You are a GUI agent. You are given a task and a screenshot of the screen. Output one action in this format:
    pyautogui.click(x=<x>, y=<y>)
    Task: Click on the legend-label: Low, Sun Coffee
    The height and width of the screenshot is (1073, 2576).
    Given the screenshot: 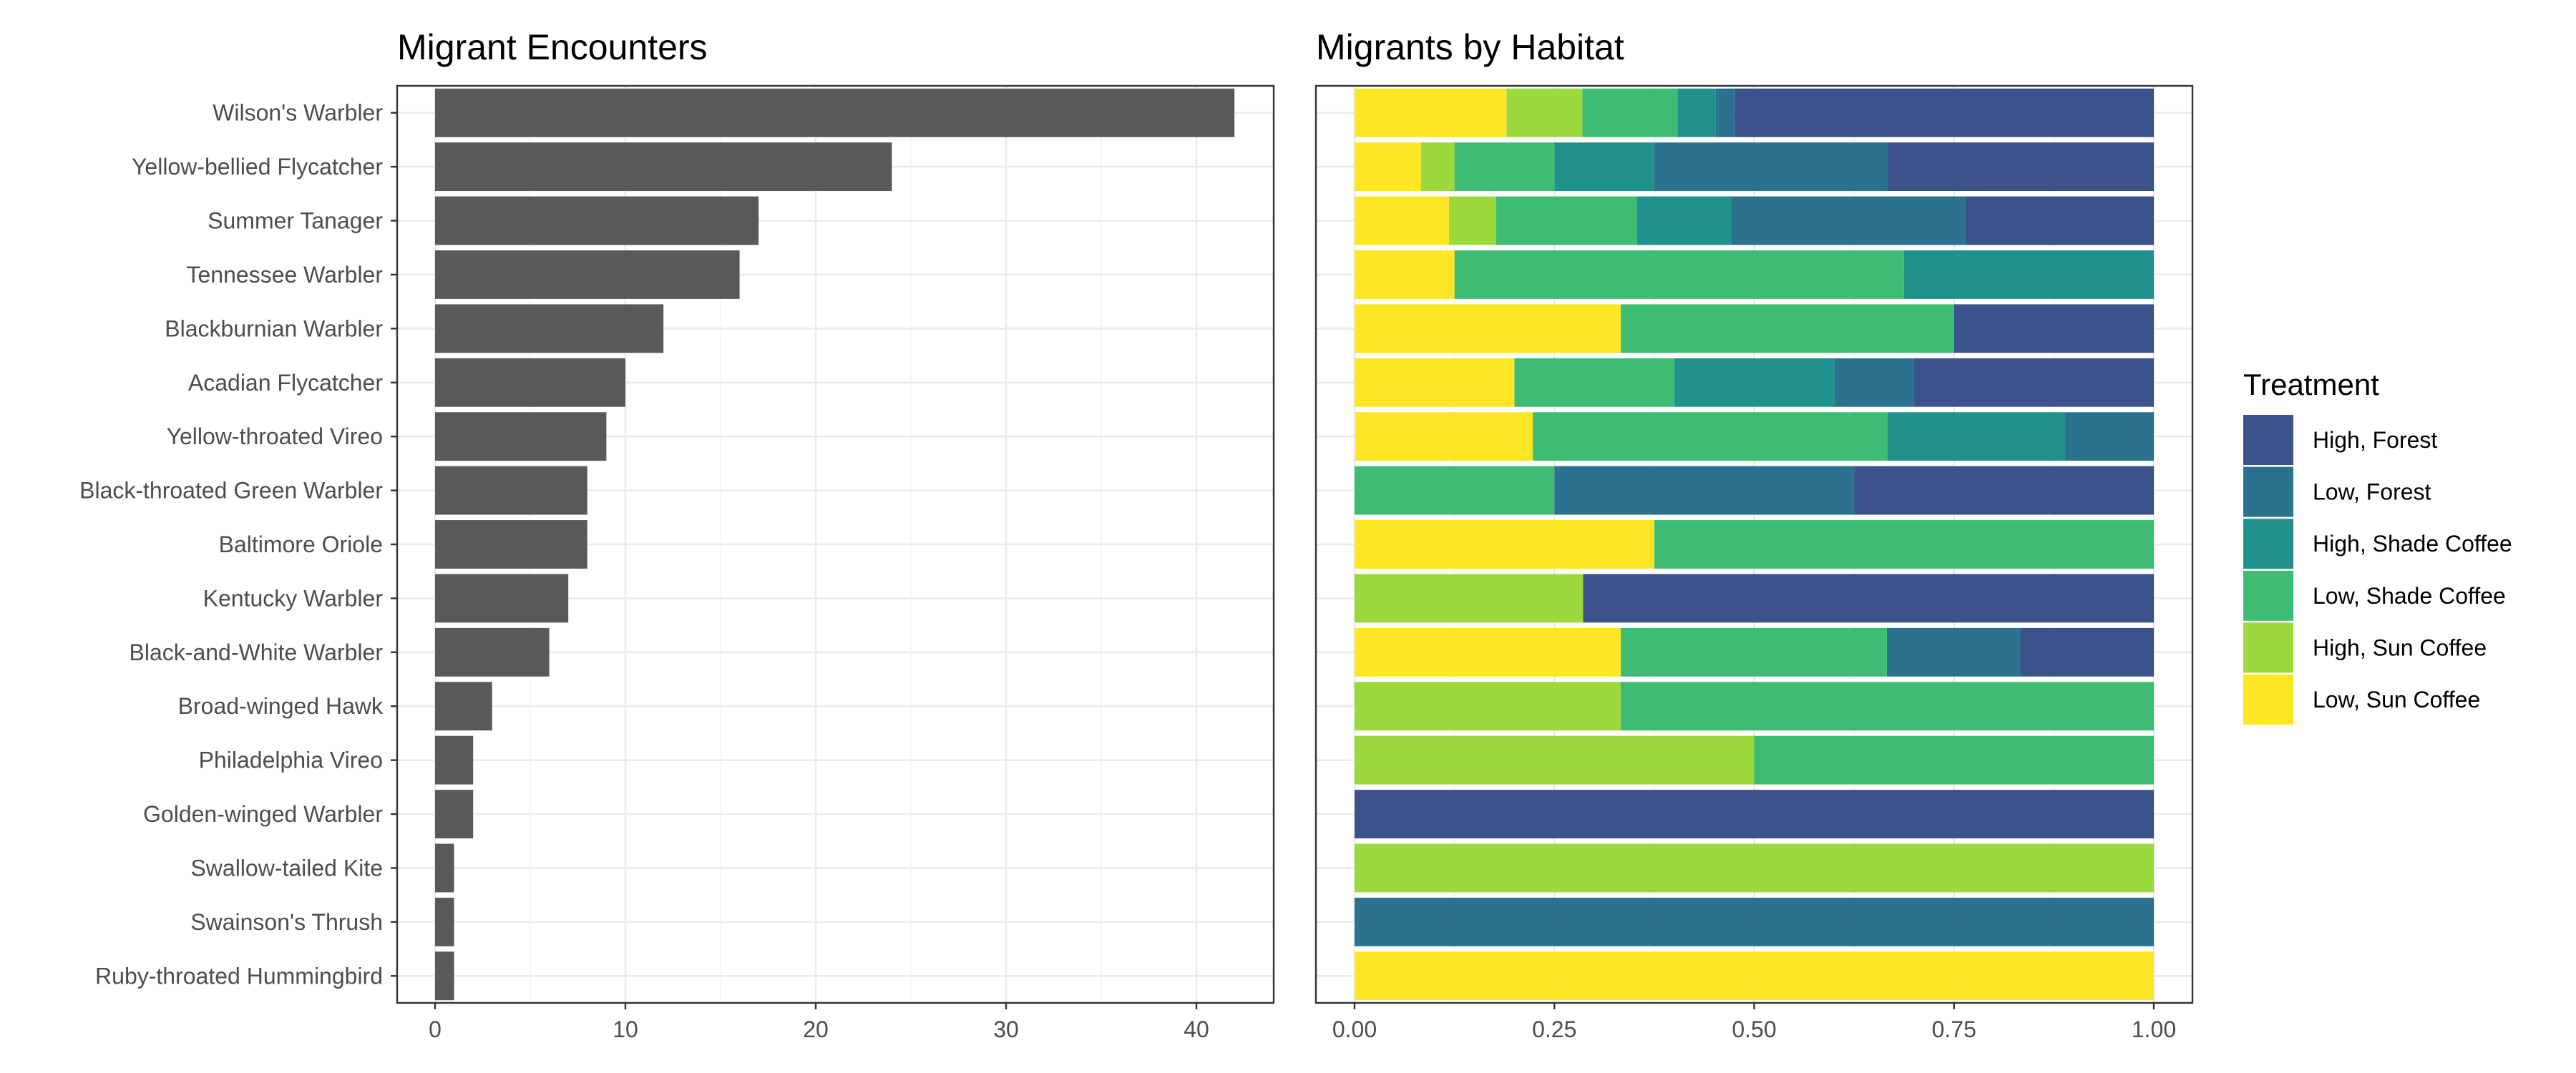 What is the action you would take?
    pyautogui.click(x=2396, y=699)
    